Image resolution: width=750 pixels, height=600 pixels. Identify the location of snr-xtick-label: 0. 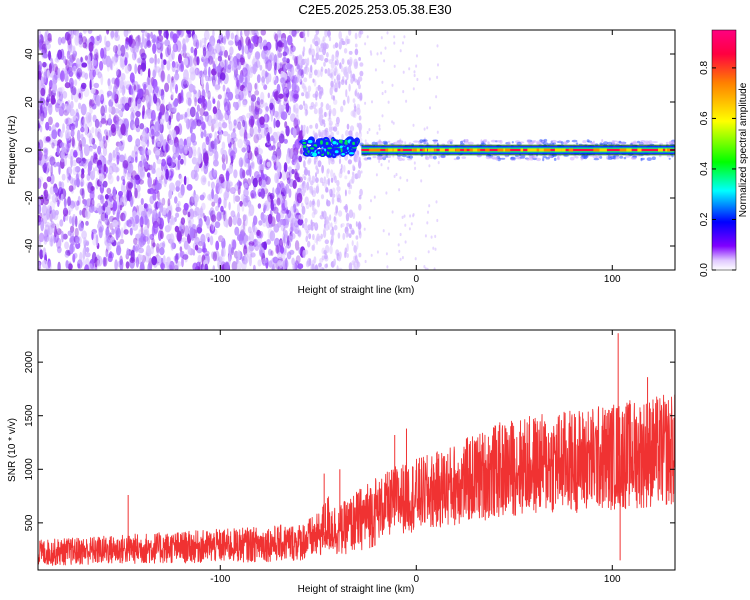
(416, 579).